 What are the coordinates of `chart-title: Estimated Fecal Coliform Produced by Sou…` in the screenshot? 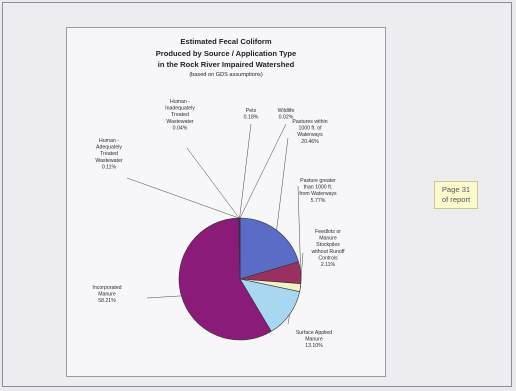 It's located at (226, 57).